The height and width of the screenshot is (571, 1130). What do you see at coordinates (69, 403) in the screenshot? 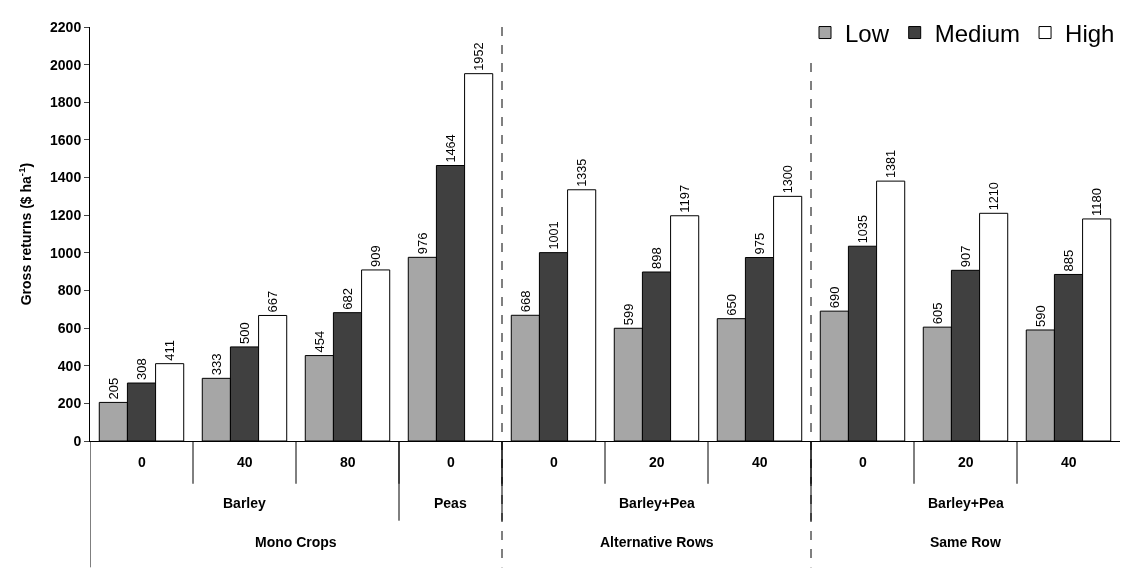
I see `y-tick-label: 200` at bounding box center [69, 403].